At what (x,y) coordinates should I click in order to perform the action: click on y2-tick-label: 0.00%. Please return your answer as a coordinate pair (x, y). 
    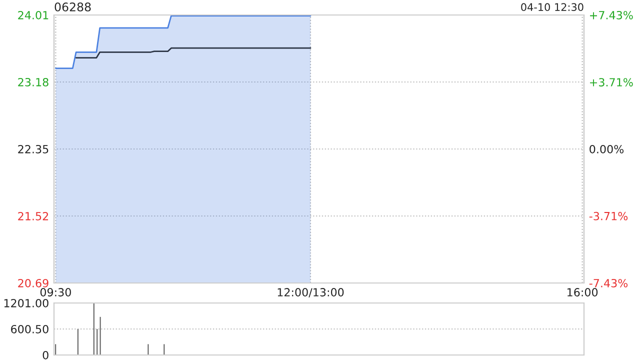
    Looking at the image, I should click on (607, 149).